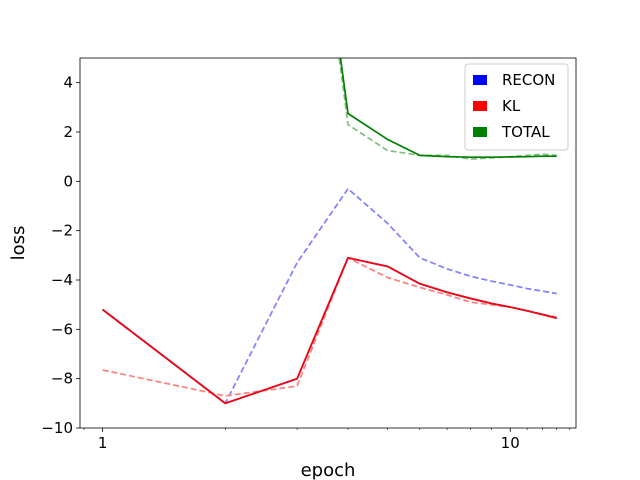 The width and height of the screenshot is (640, 480). I want to click on y-tick-label: 0, so click(68, 181).